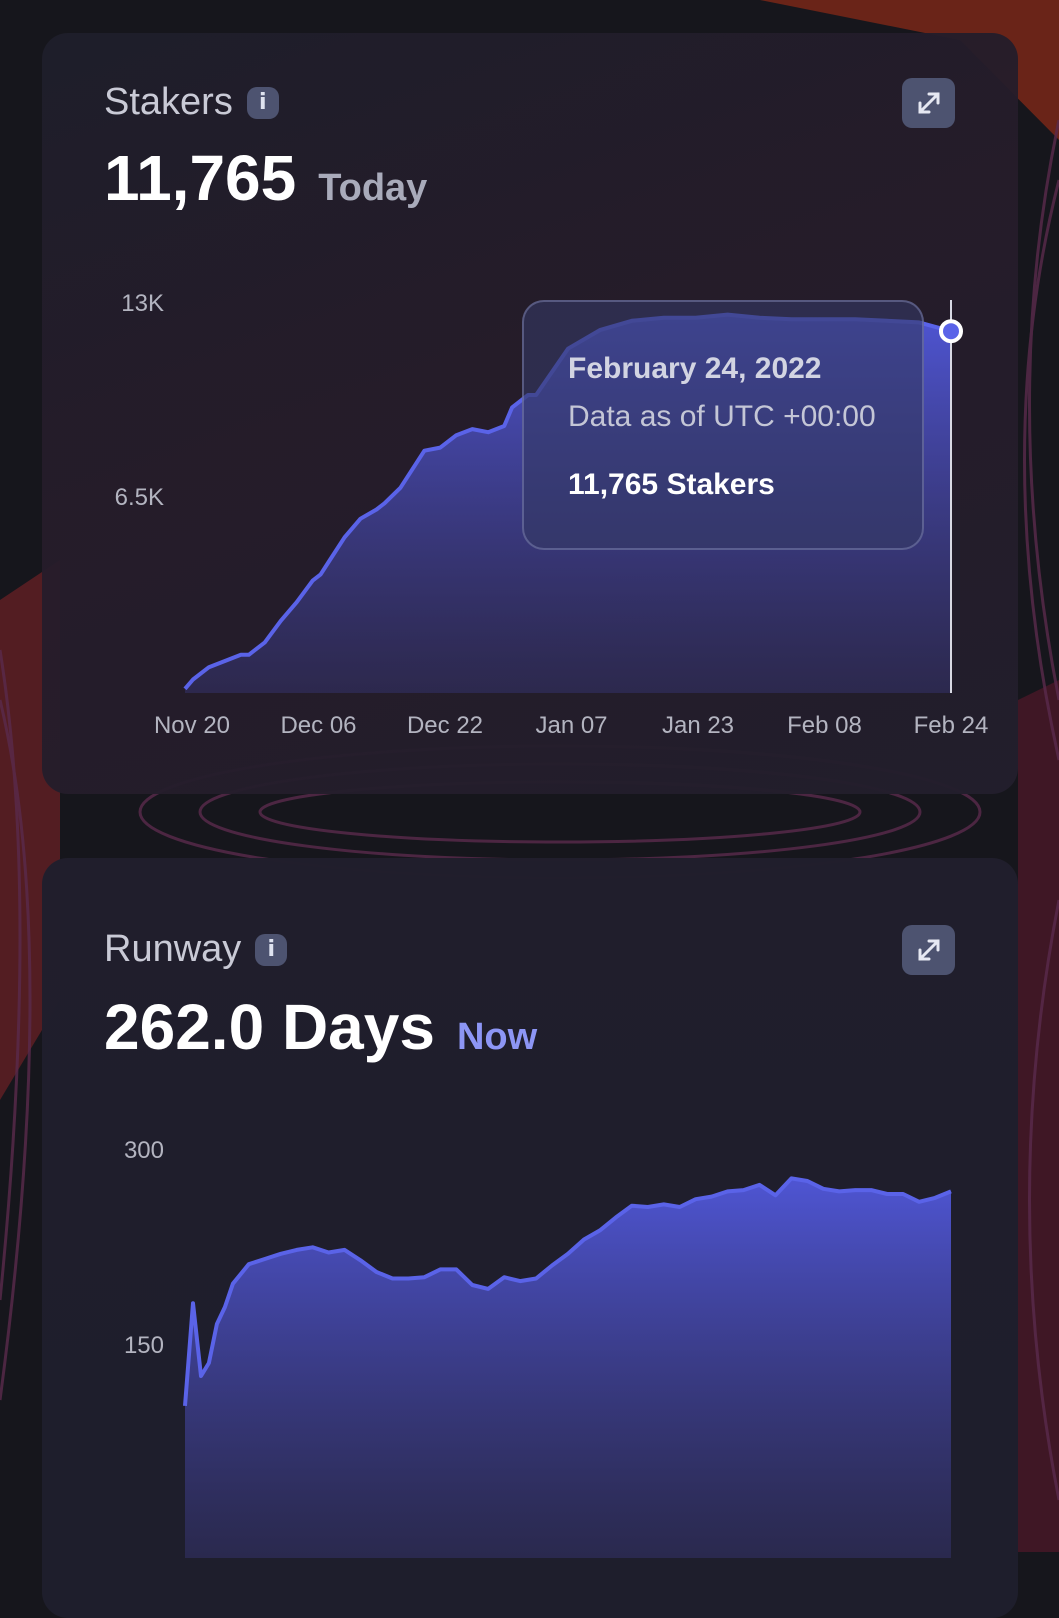  I want to click on y-tick-label: 150, so click(144, 1345).